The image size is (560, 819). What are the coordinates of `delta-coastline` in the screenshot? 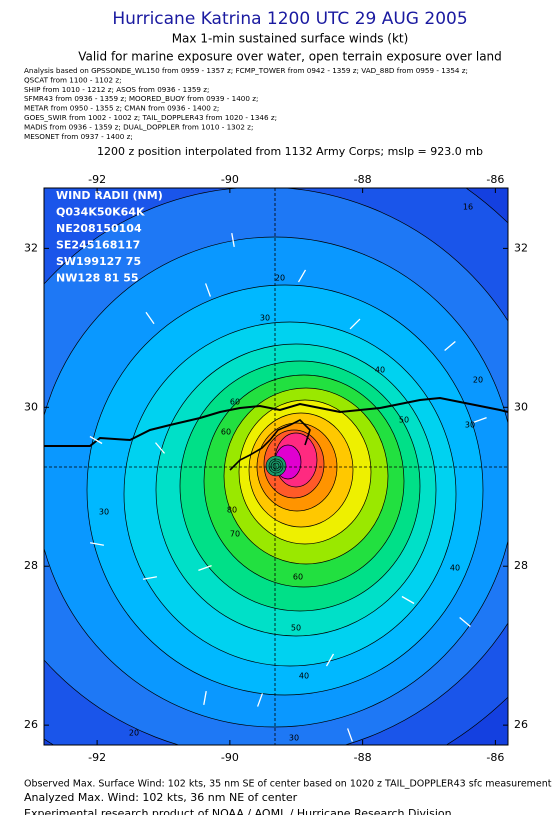 It's located at (270, 445).